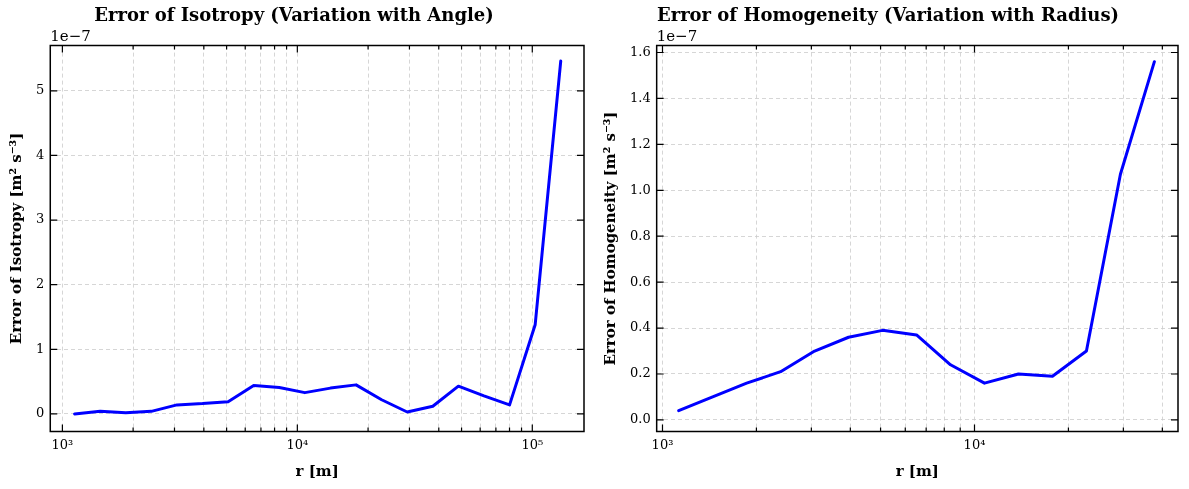 This screenshot has height=489, width=1189. What do you see at coordinates (888, 15) in the screenshot?
I see `chart-title: Error of Homogeneity (Variation with Radius)` at bounding box center [888, 15].